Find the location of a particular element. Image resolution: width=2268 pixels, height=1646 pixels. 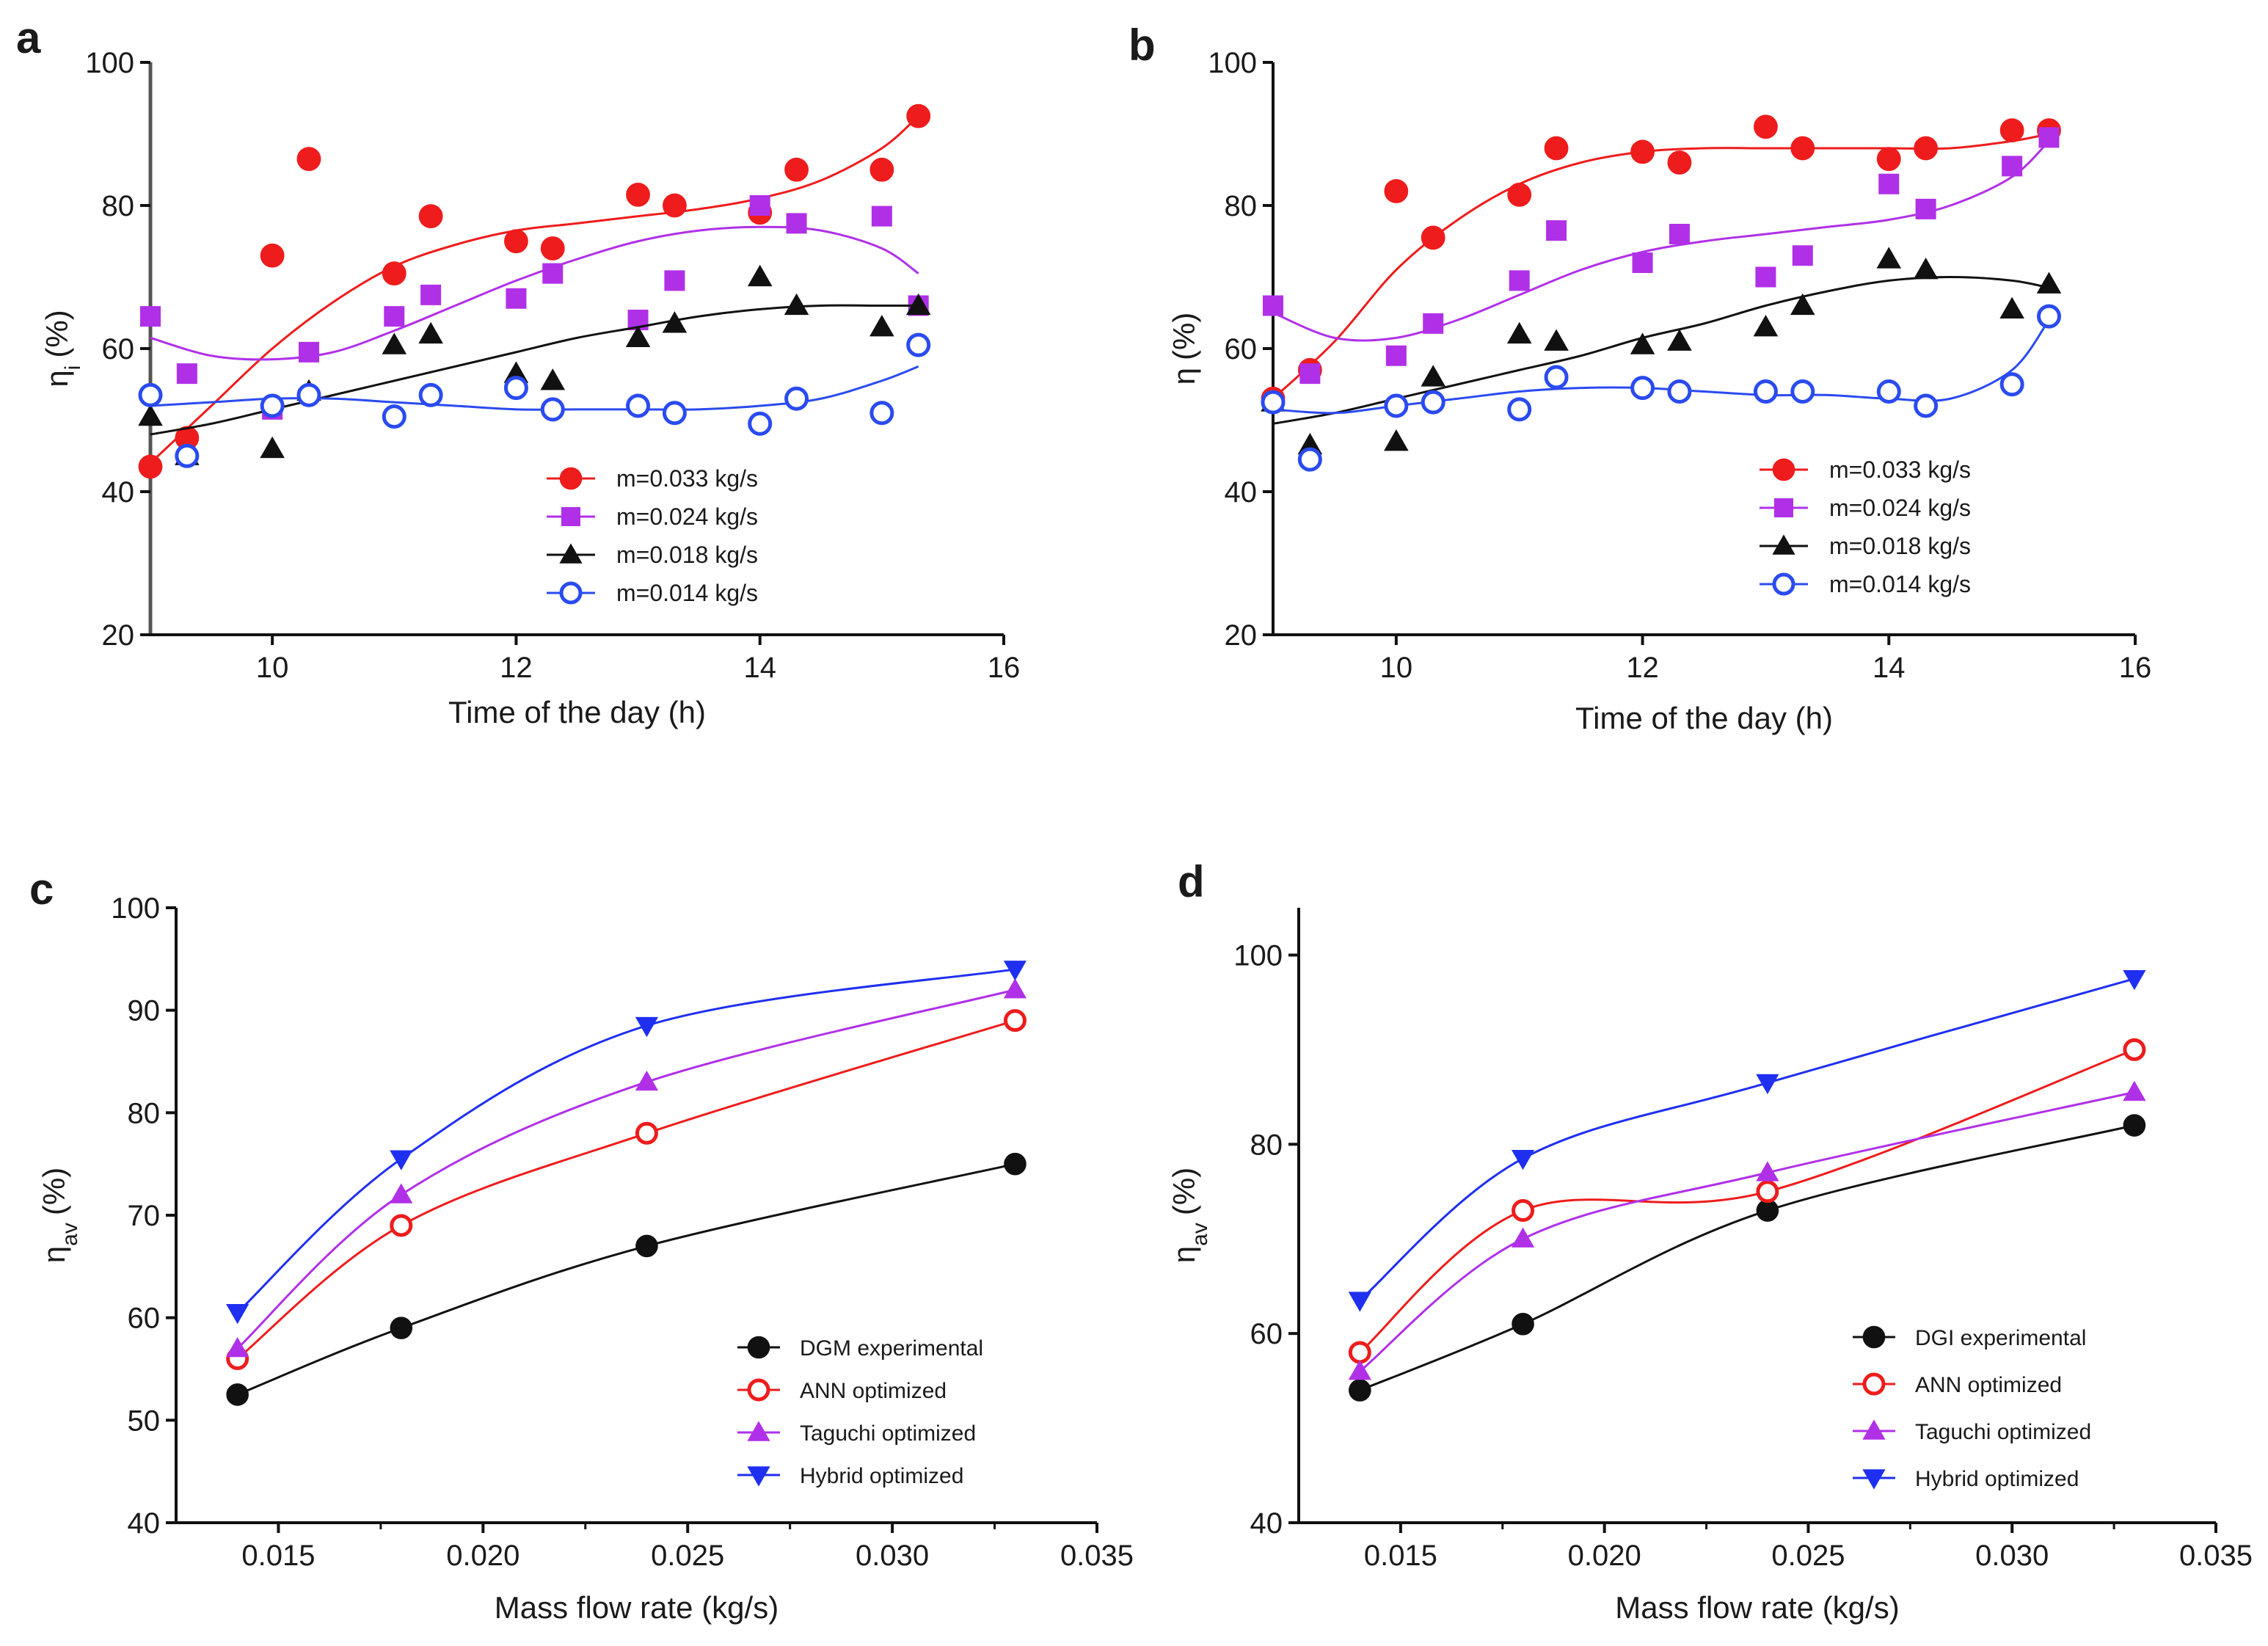

legend-item: DGM experimental is located at coordinates (860, 1348).